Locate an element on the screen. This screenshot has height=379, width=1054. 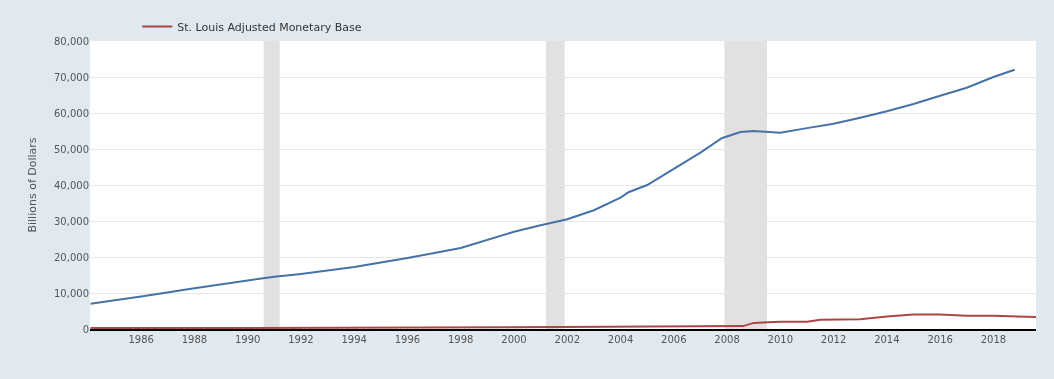
y-tick-label: 80,000 is located at coordinates (71, 41).